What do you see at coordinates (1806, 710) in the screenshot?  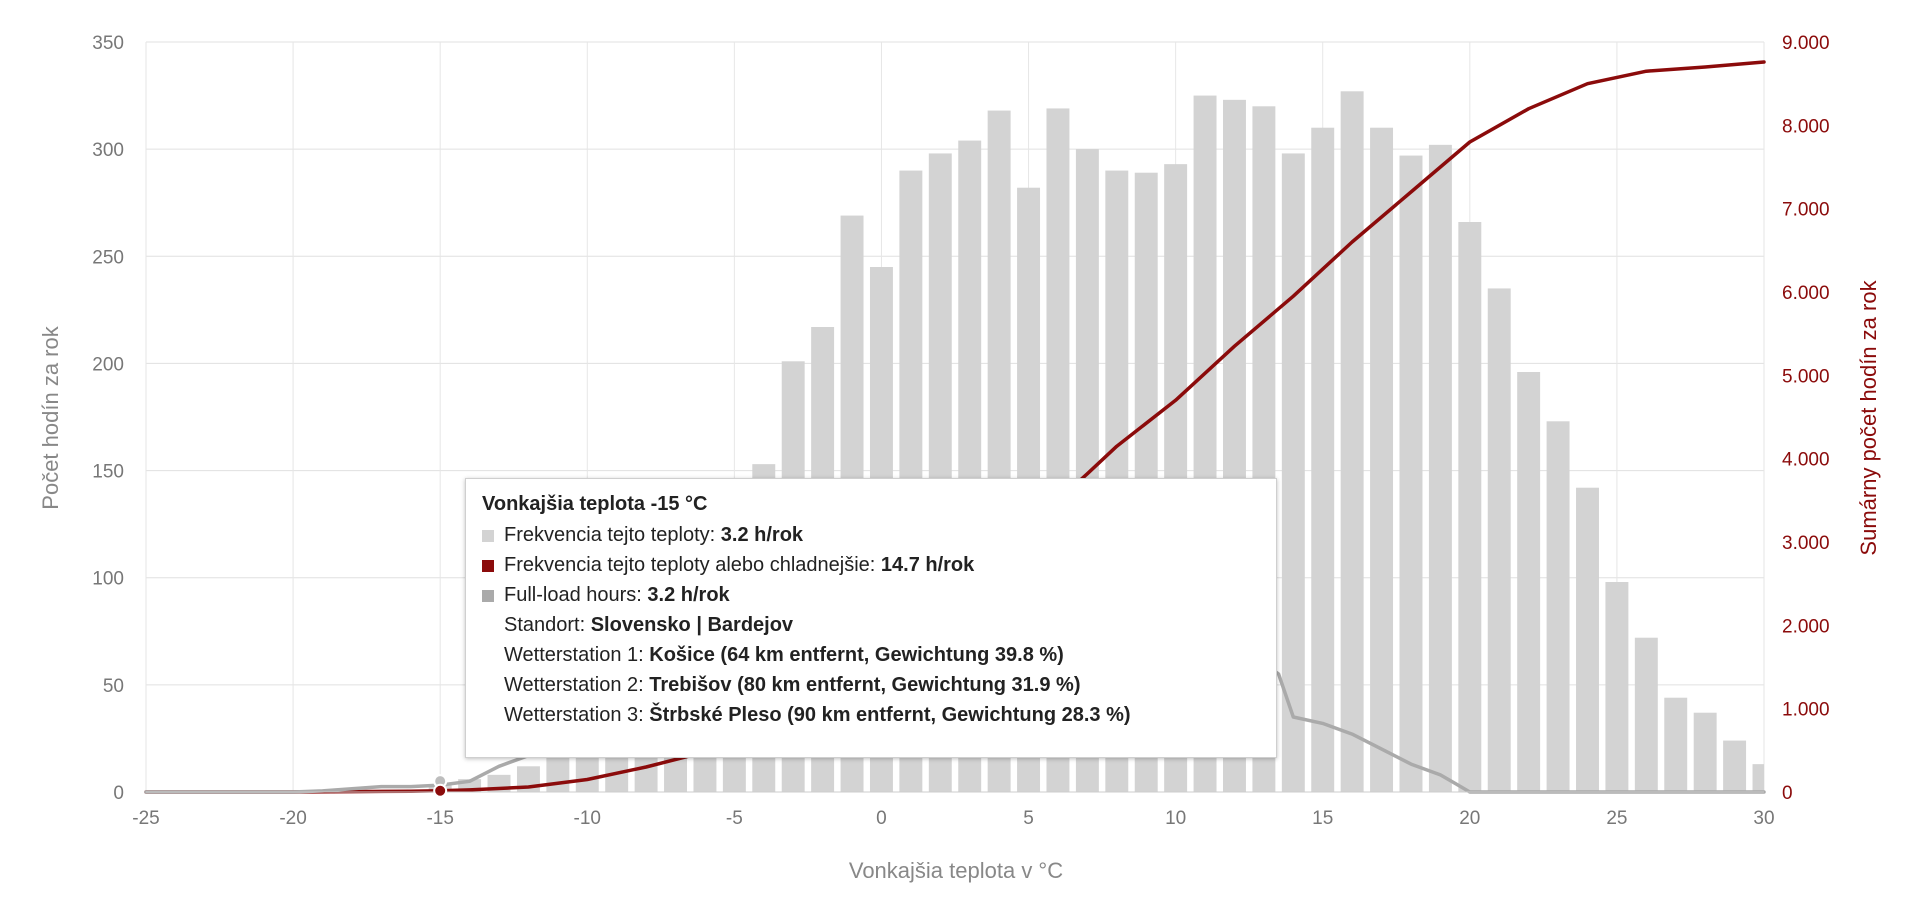 I see `y2-tick-label: 1.000` at bounding box center [1806, 710].